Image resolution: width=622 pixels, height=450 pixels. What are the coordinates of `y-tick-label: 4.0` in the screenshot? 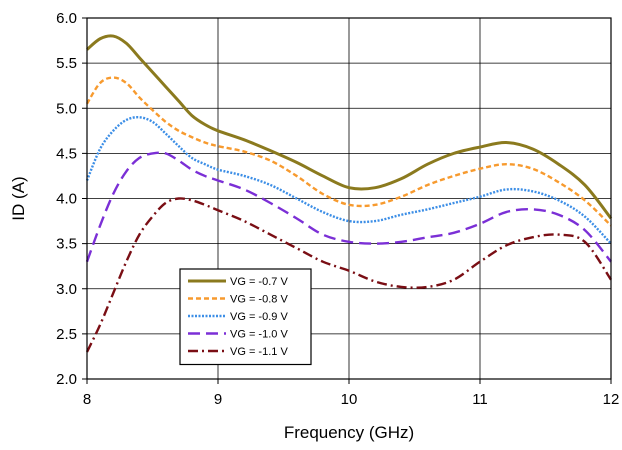 It's located at (66, 199).